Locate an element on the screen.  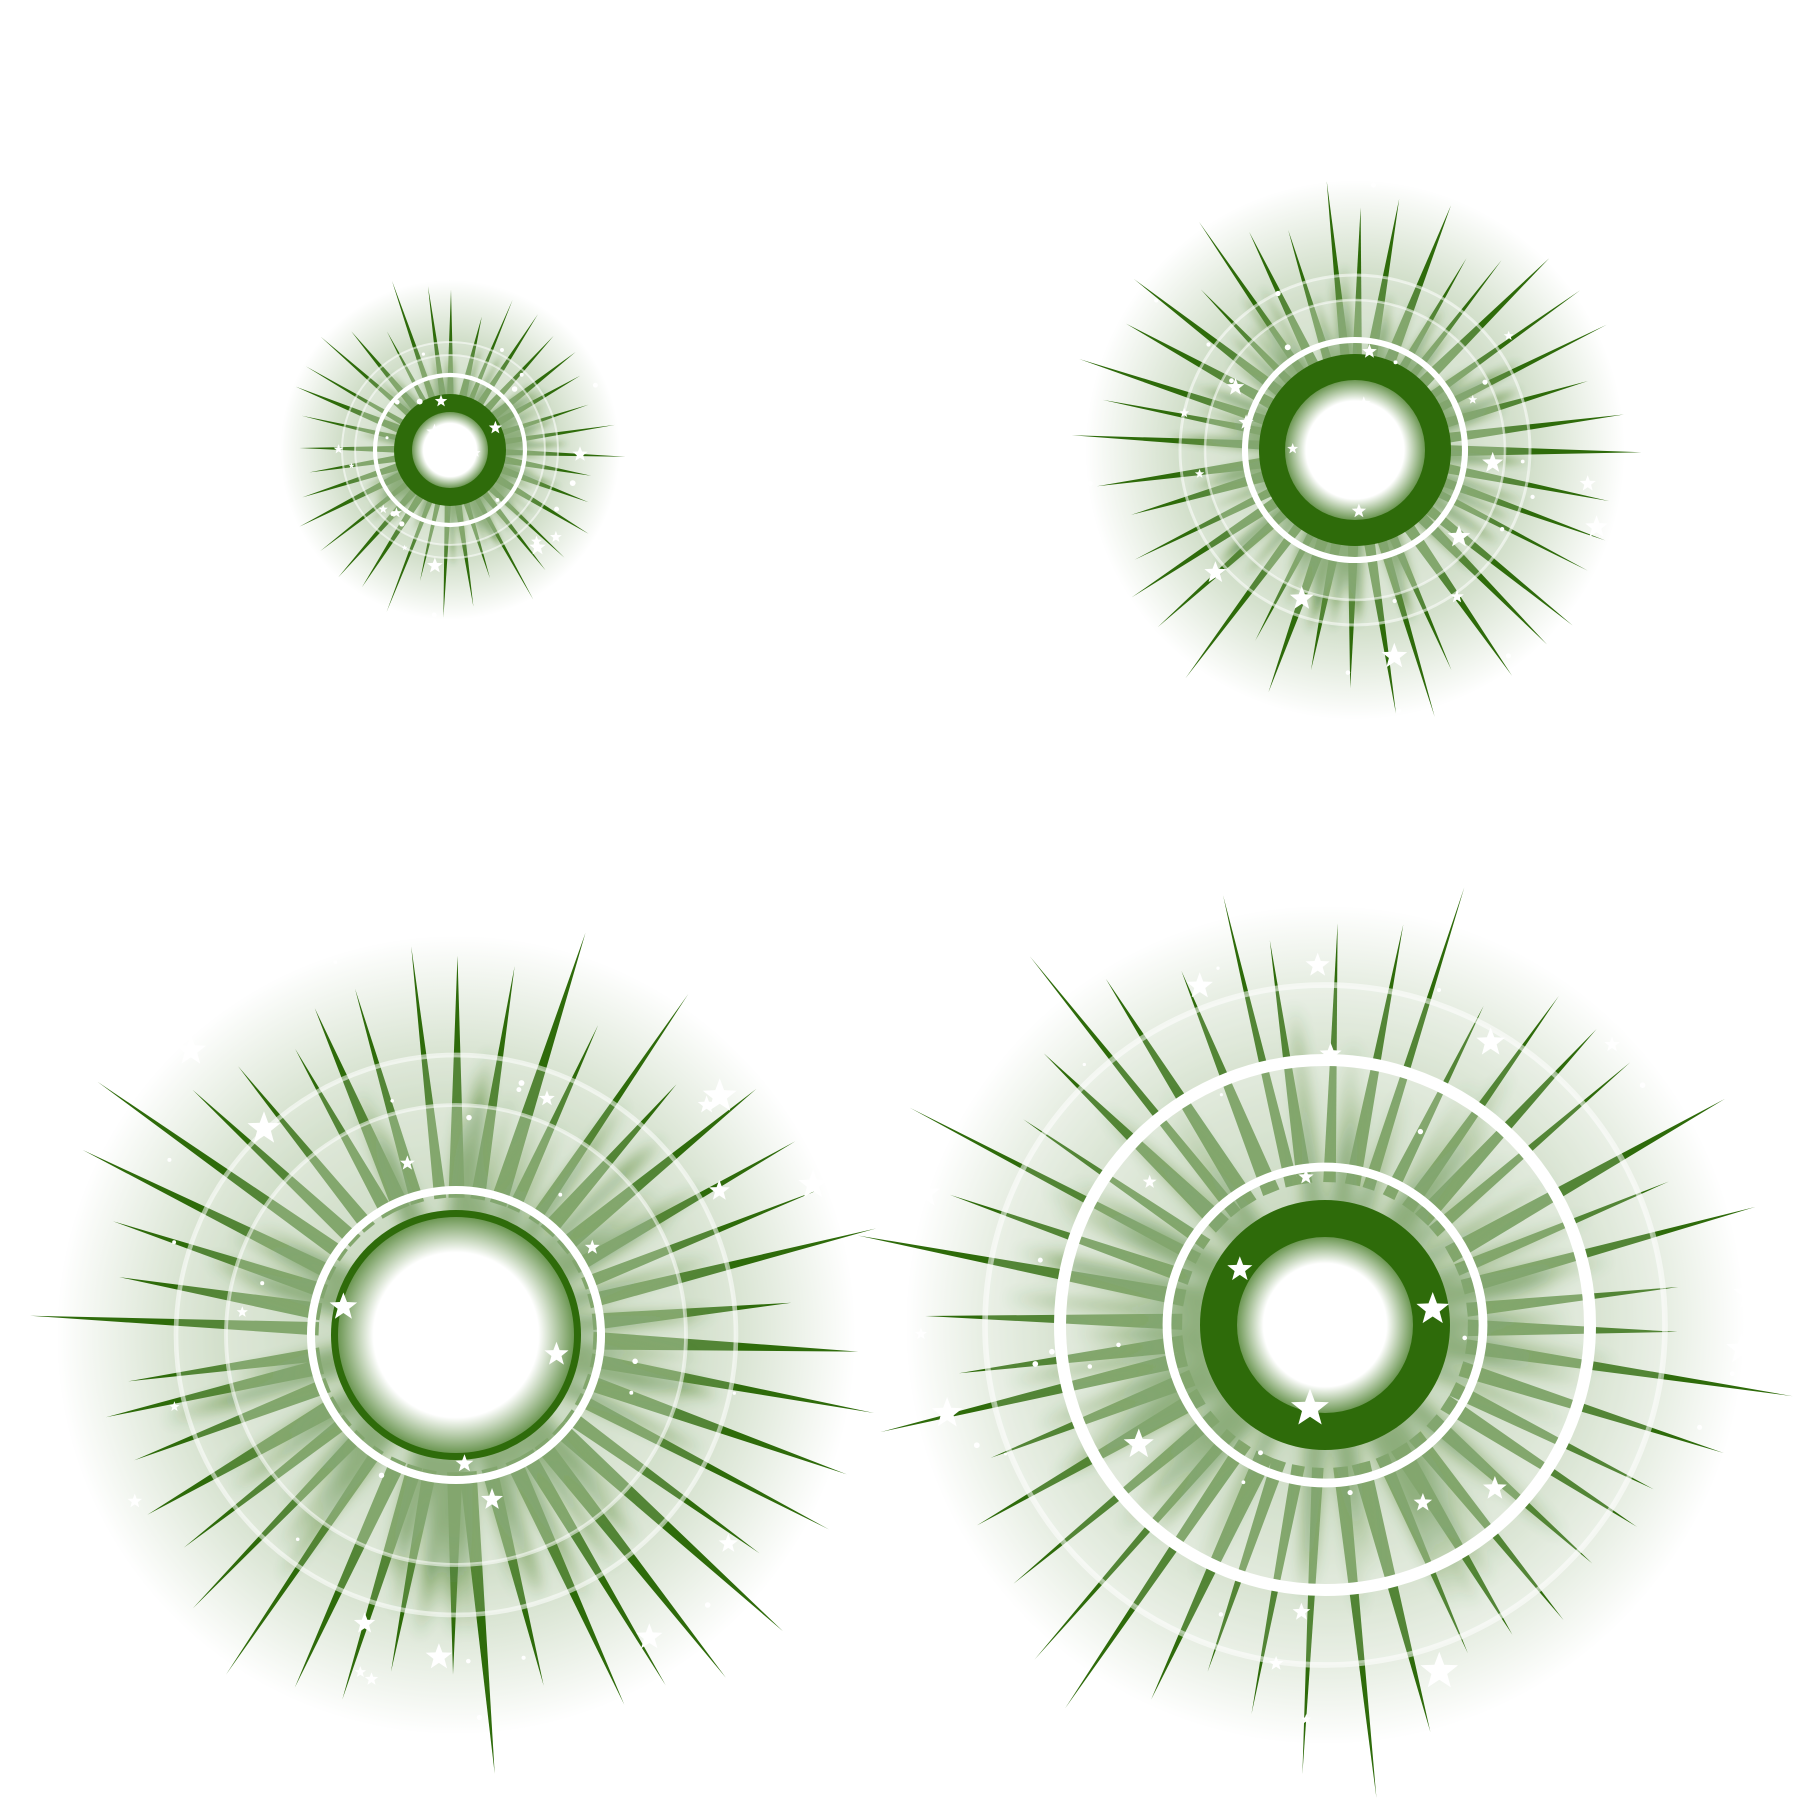
medium-burst-icon is located at coordinates (1356, 450).